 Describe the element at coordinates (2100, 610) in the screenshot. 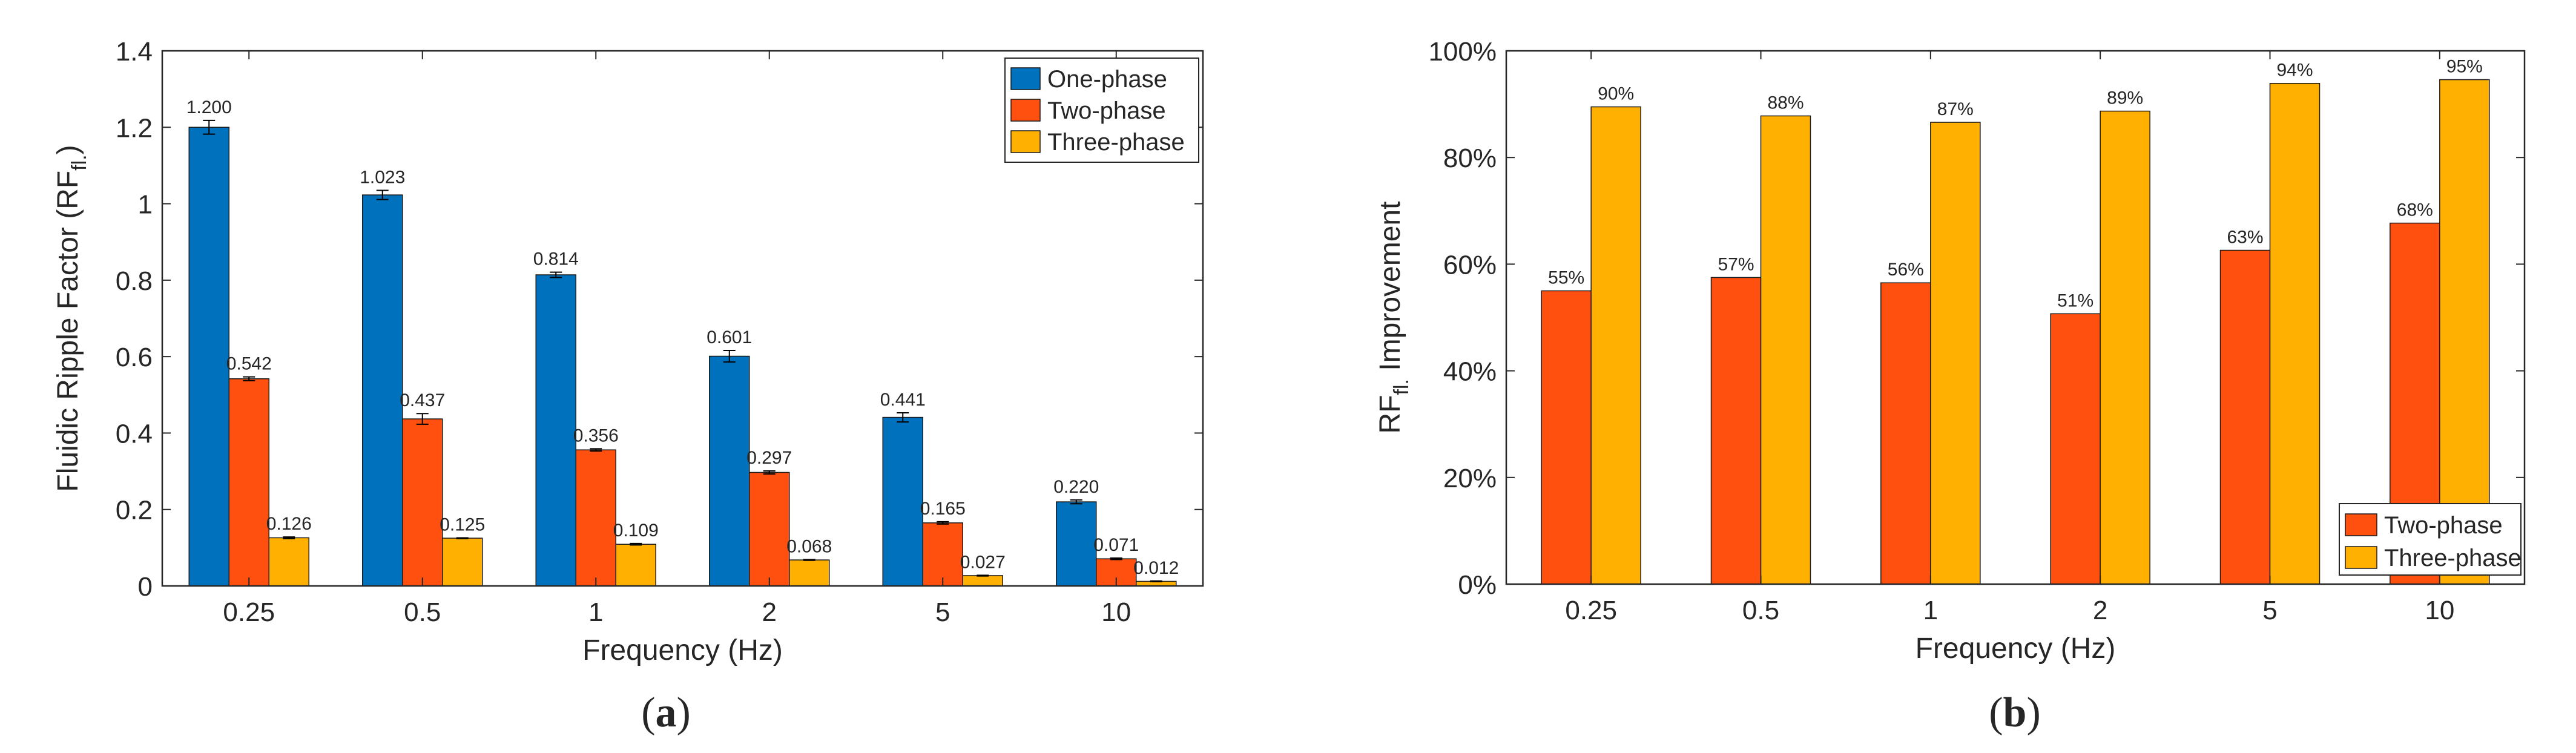

I see `chart2-x-tick-label: 2` at that location.